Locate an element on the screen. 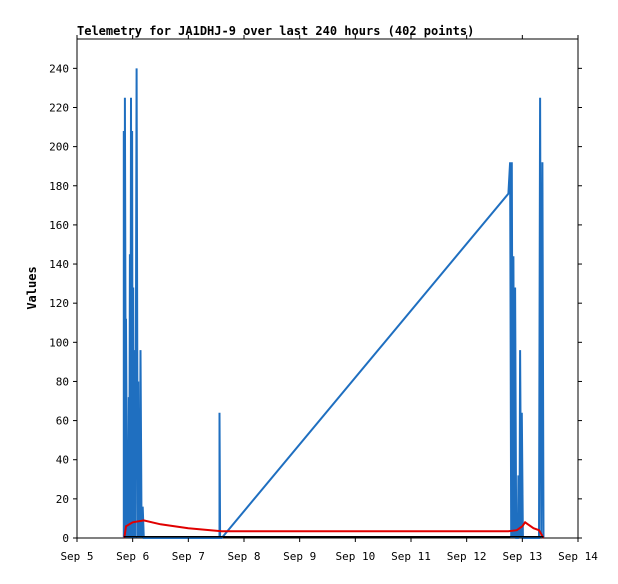 This screenshot has height=584, width=618. y-tick-label-7: 140 is located at coordinates (59, 264).